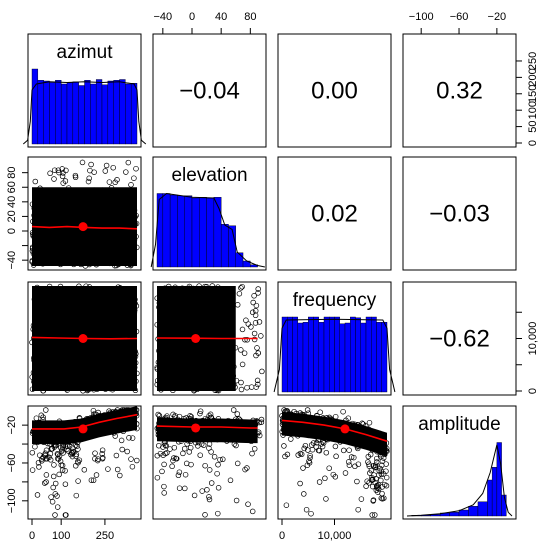  I want to click on correlation-label: 0.32, so click(459, 91).